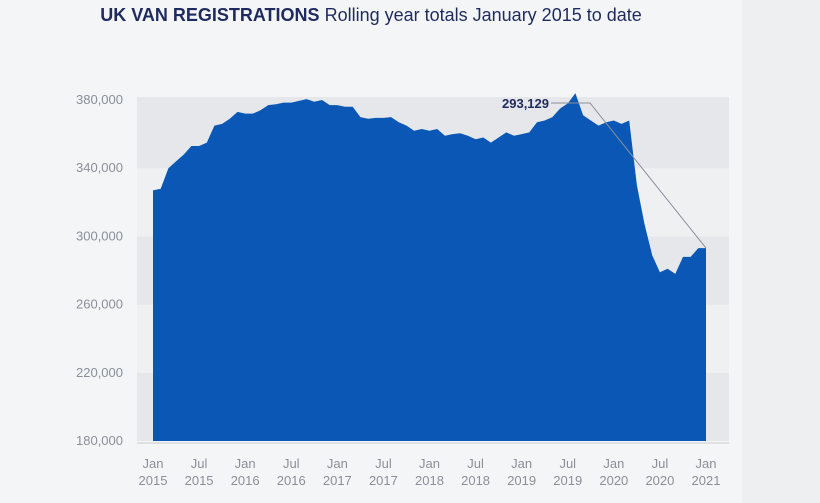 The width and height of the screenshot is (820, 503). I want to click on chart-title-bold: UK VAN REGISTRATIONS, so click(210, 15).